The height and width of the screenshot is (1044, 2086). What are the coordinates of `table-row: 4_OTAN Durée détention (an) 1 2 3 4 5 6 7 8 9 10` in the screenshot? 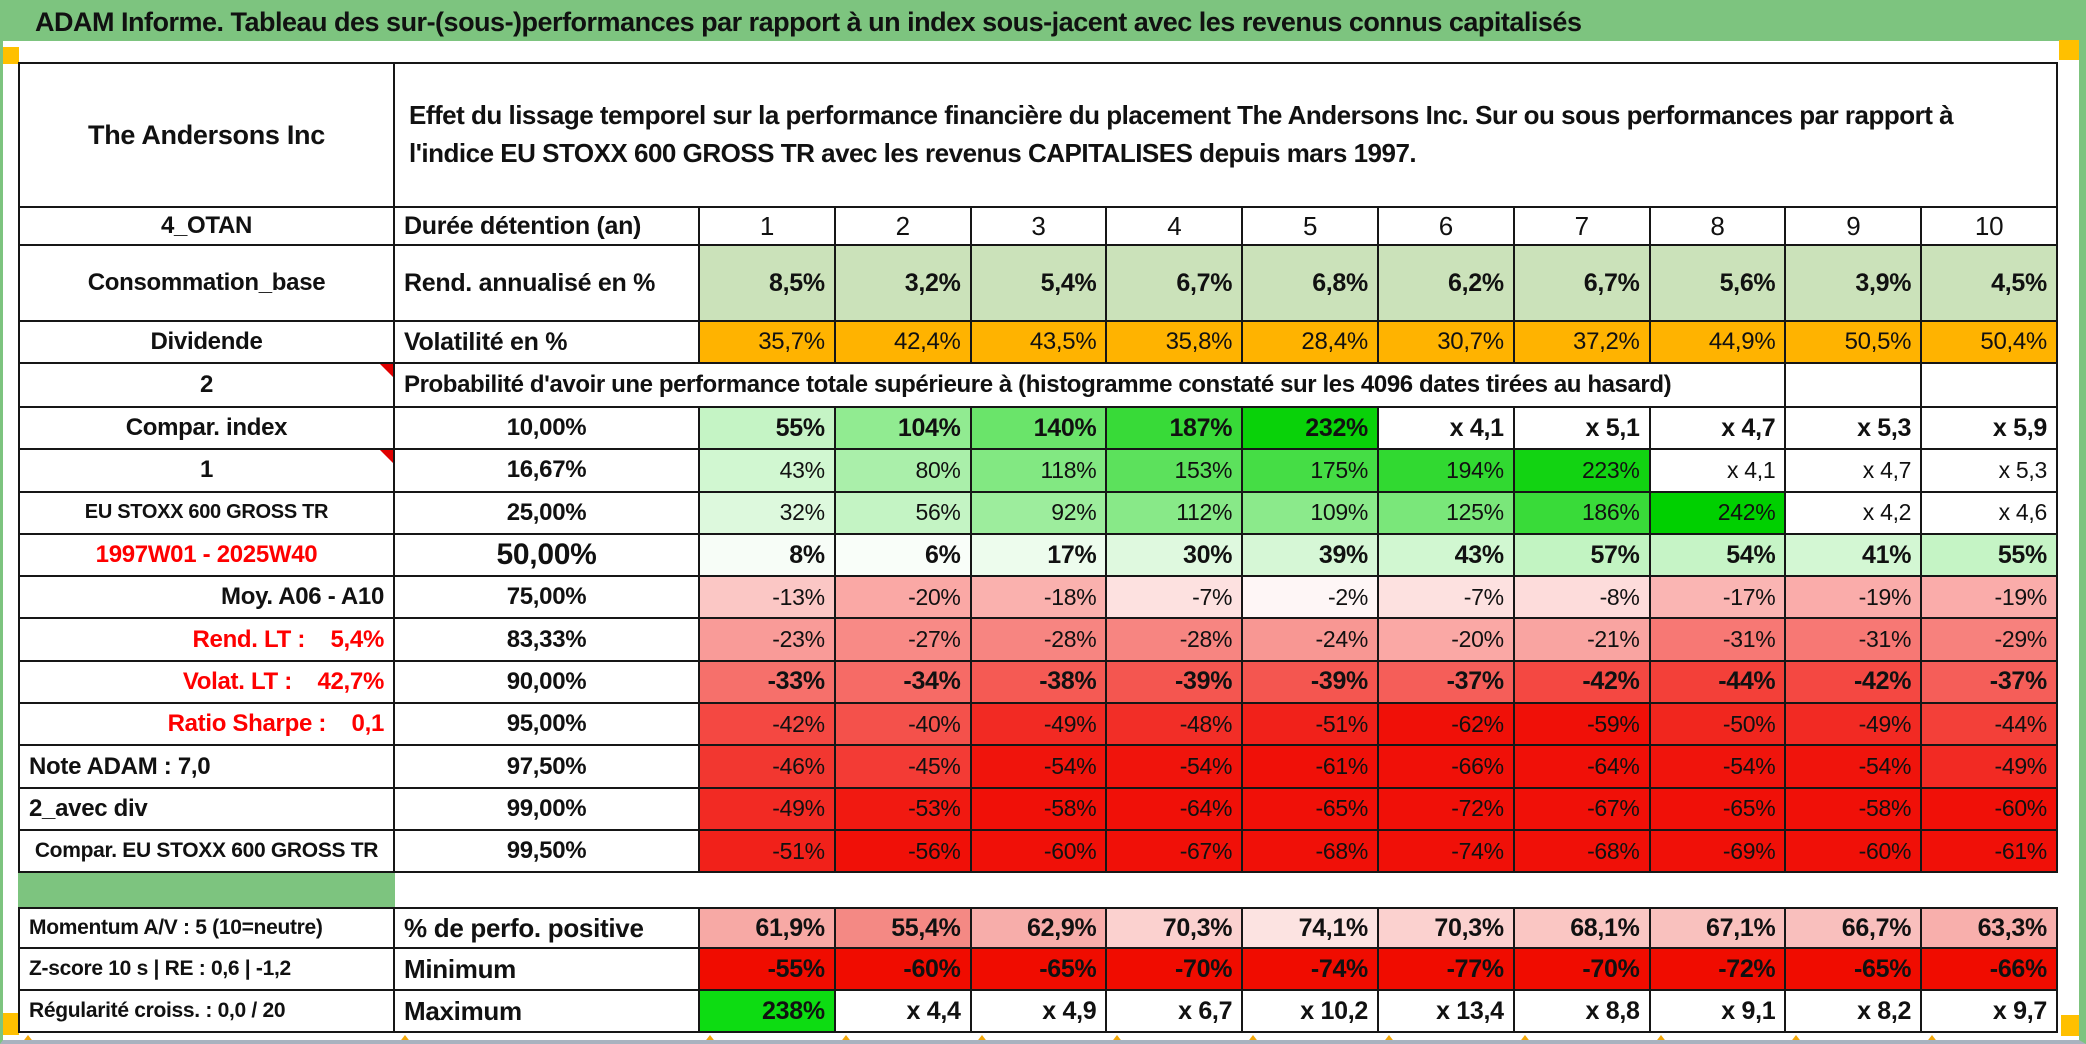 It's located at (1038, 227).